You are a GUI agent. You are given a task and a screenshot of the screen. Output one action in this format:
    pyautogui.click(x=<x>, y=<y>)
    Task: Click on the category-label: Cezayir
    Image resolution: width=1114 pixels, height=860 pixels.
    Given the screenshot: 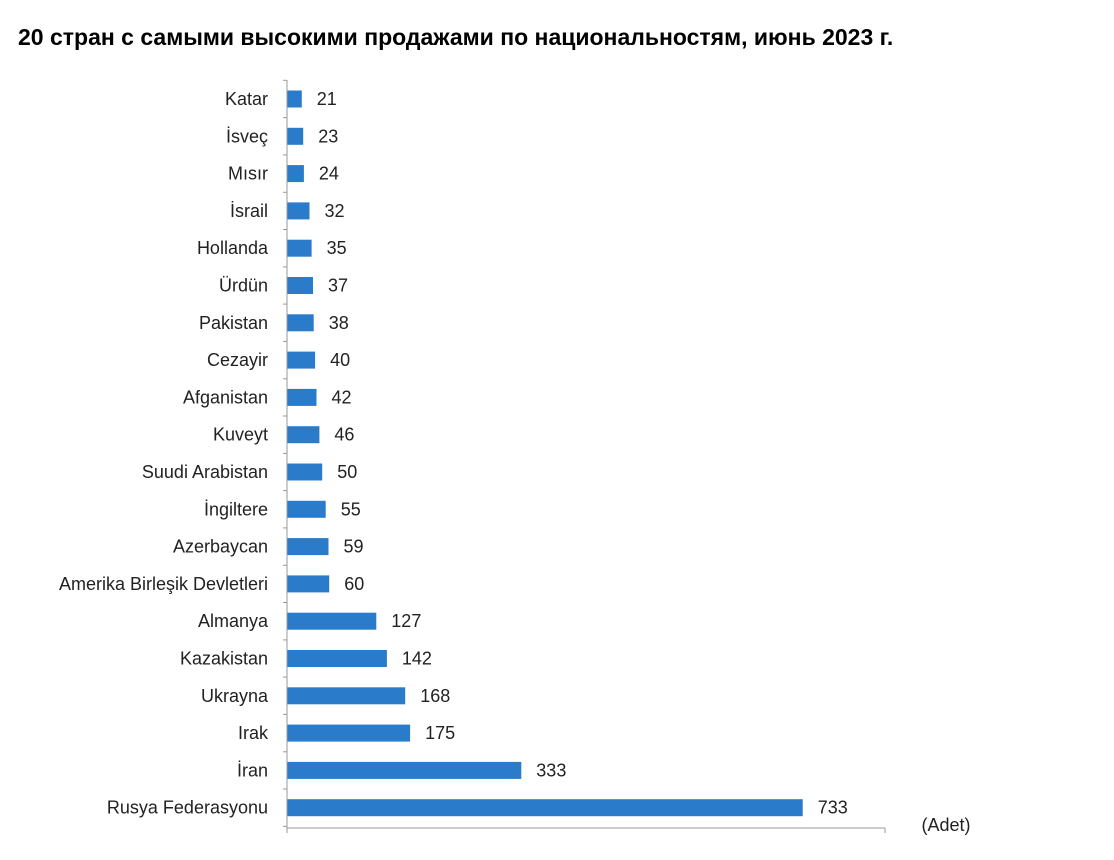 What is the action you would take?
    pyautogui.click(x=237, y=360)
    